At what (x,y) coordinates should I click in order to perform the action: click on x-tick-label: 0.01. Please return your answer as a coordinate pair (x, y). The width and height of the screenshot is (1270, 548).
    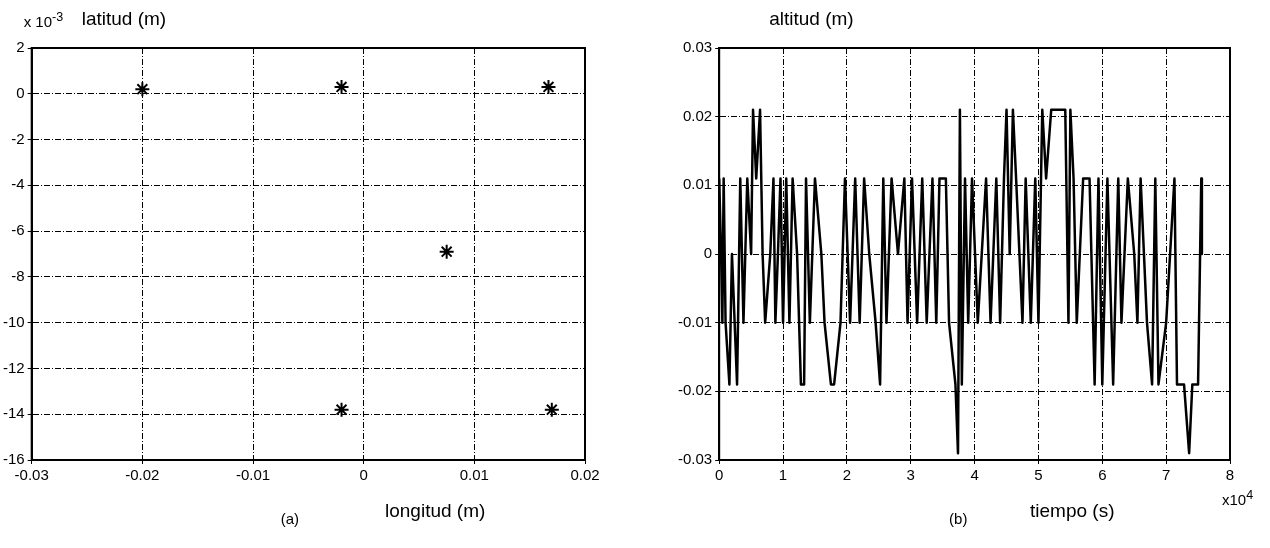
    Looking at the image, I should click on (474, 475).